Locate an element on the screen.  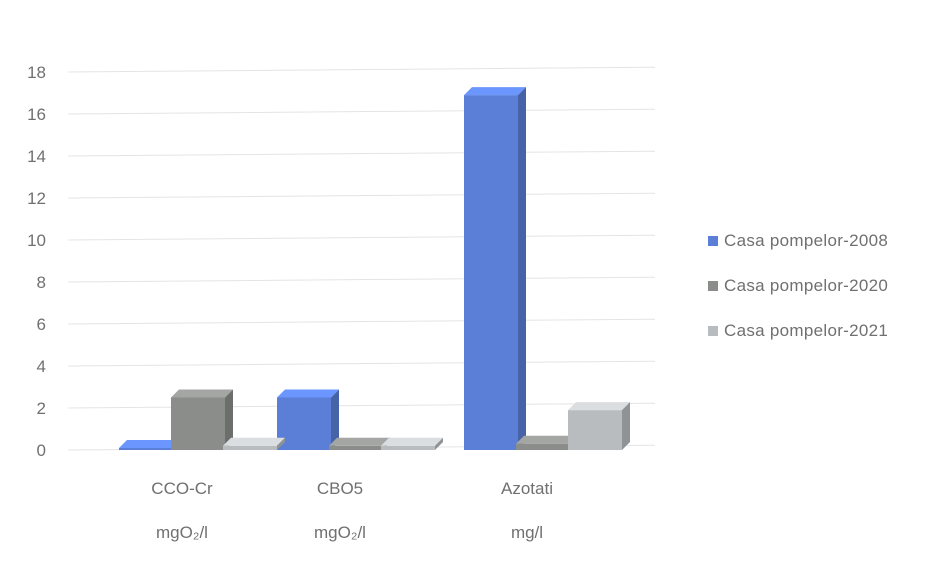
y-tick-label: 8 is located at coordinates (41, 282).